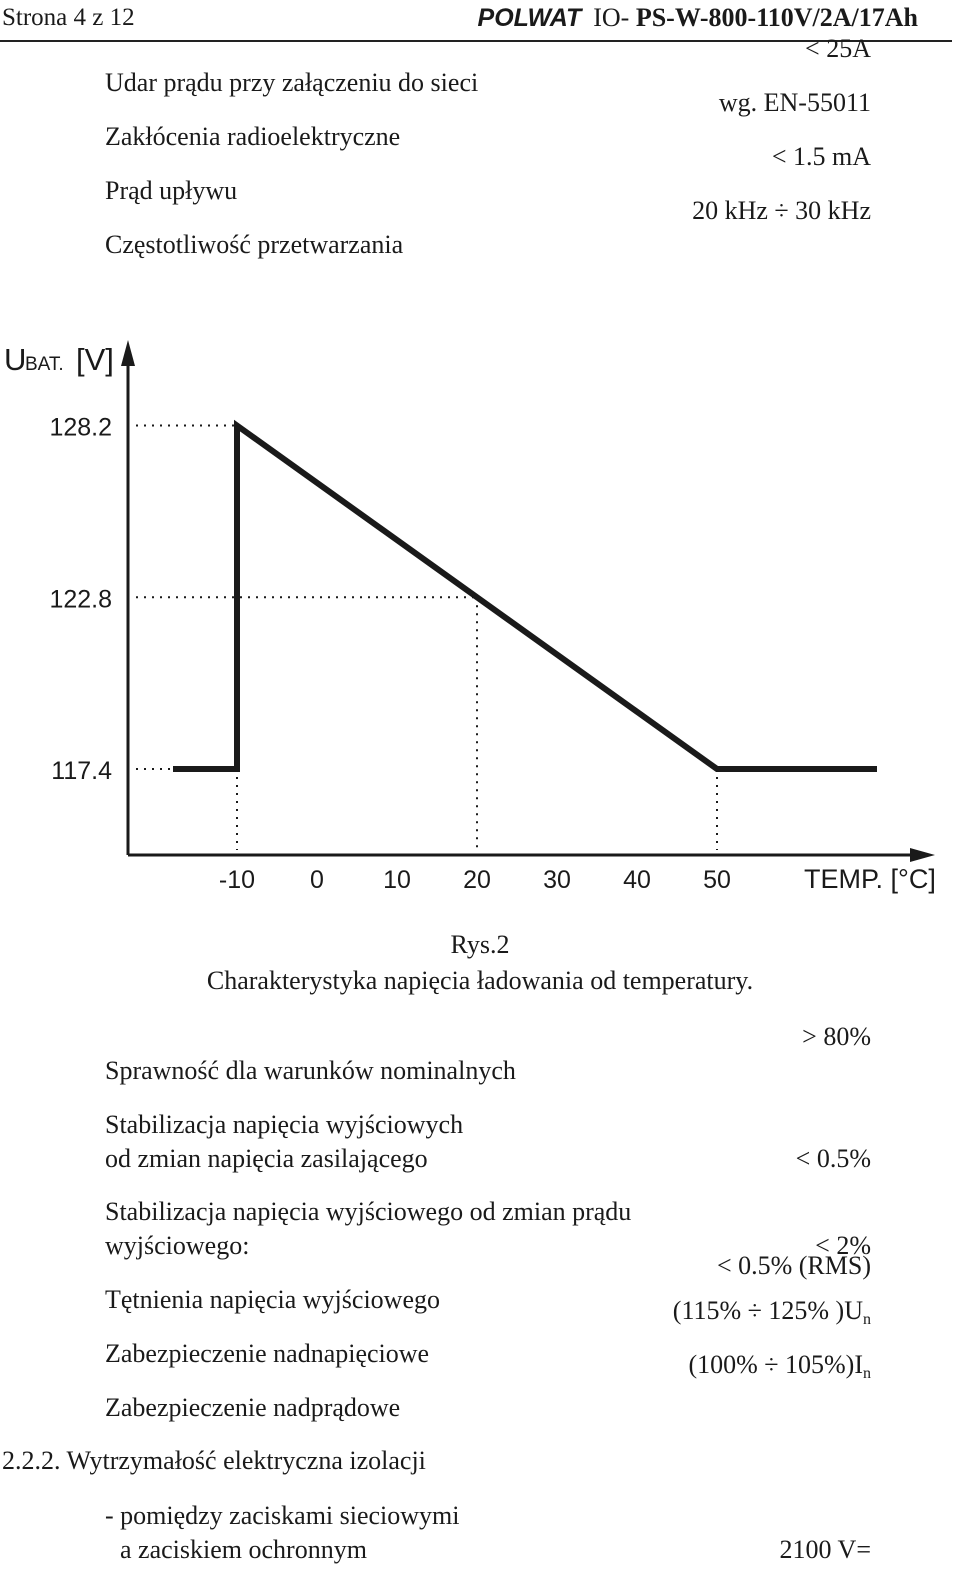  Describe the element at coordinates (31, 1460) in the screenshot. I see `section-number: 2.2.2.` at that location.